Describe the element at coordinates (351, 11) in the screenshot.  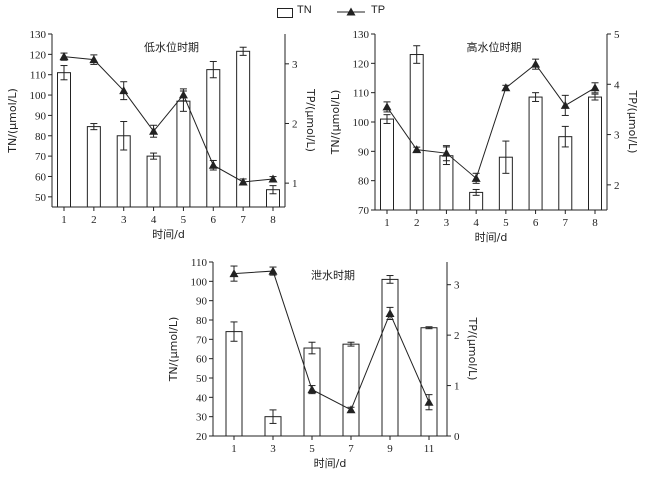
I see `legend-tp-swatch` at that location.